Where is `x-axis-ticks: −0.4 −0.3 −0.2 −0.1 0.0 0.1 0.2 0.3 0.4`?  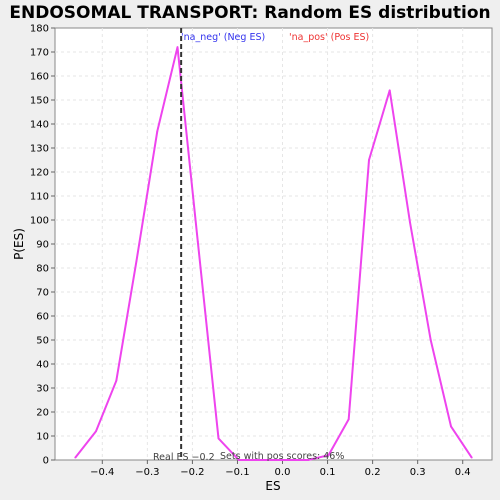
x-axis-ticks: −0.4 −0.3 −0.2 −0.1 0.0 0.1 0.2 0.3 0.4 is located at coordinates (280, 469).